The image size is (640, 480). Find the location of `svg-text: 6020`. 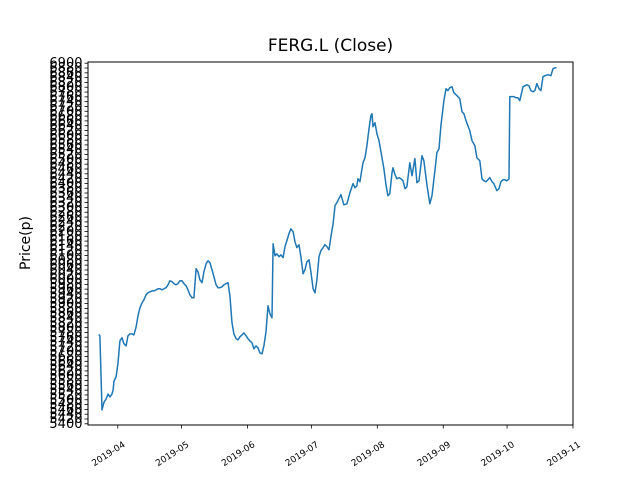

svg-text: 6020 is located at coordinates (65, 275).